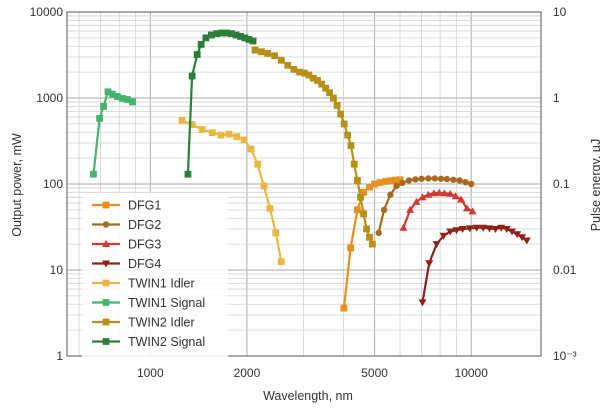  I want to click on y2-tick-label: 0.1, so click(561, 184).